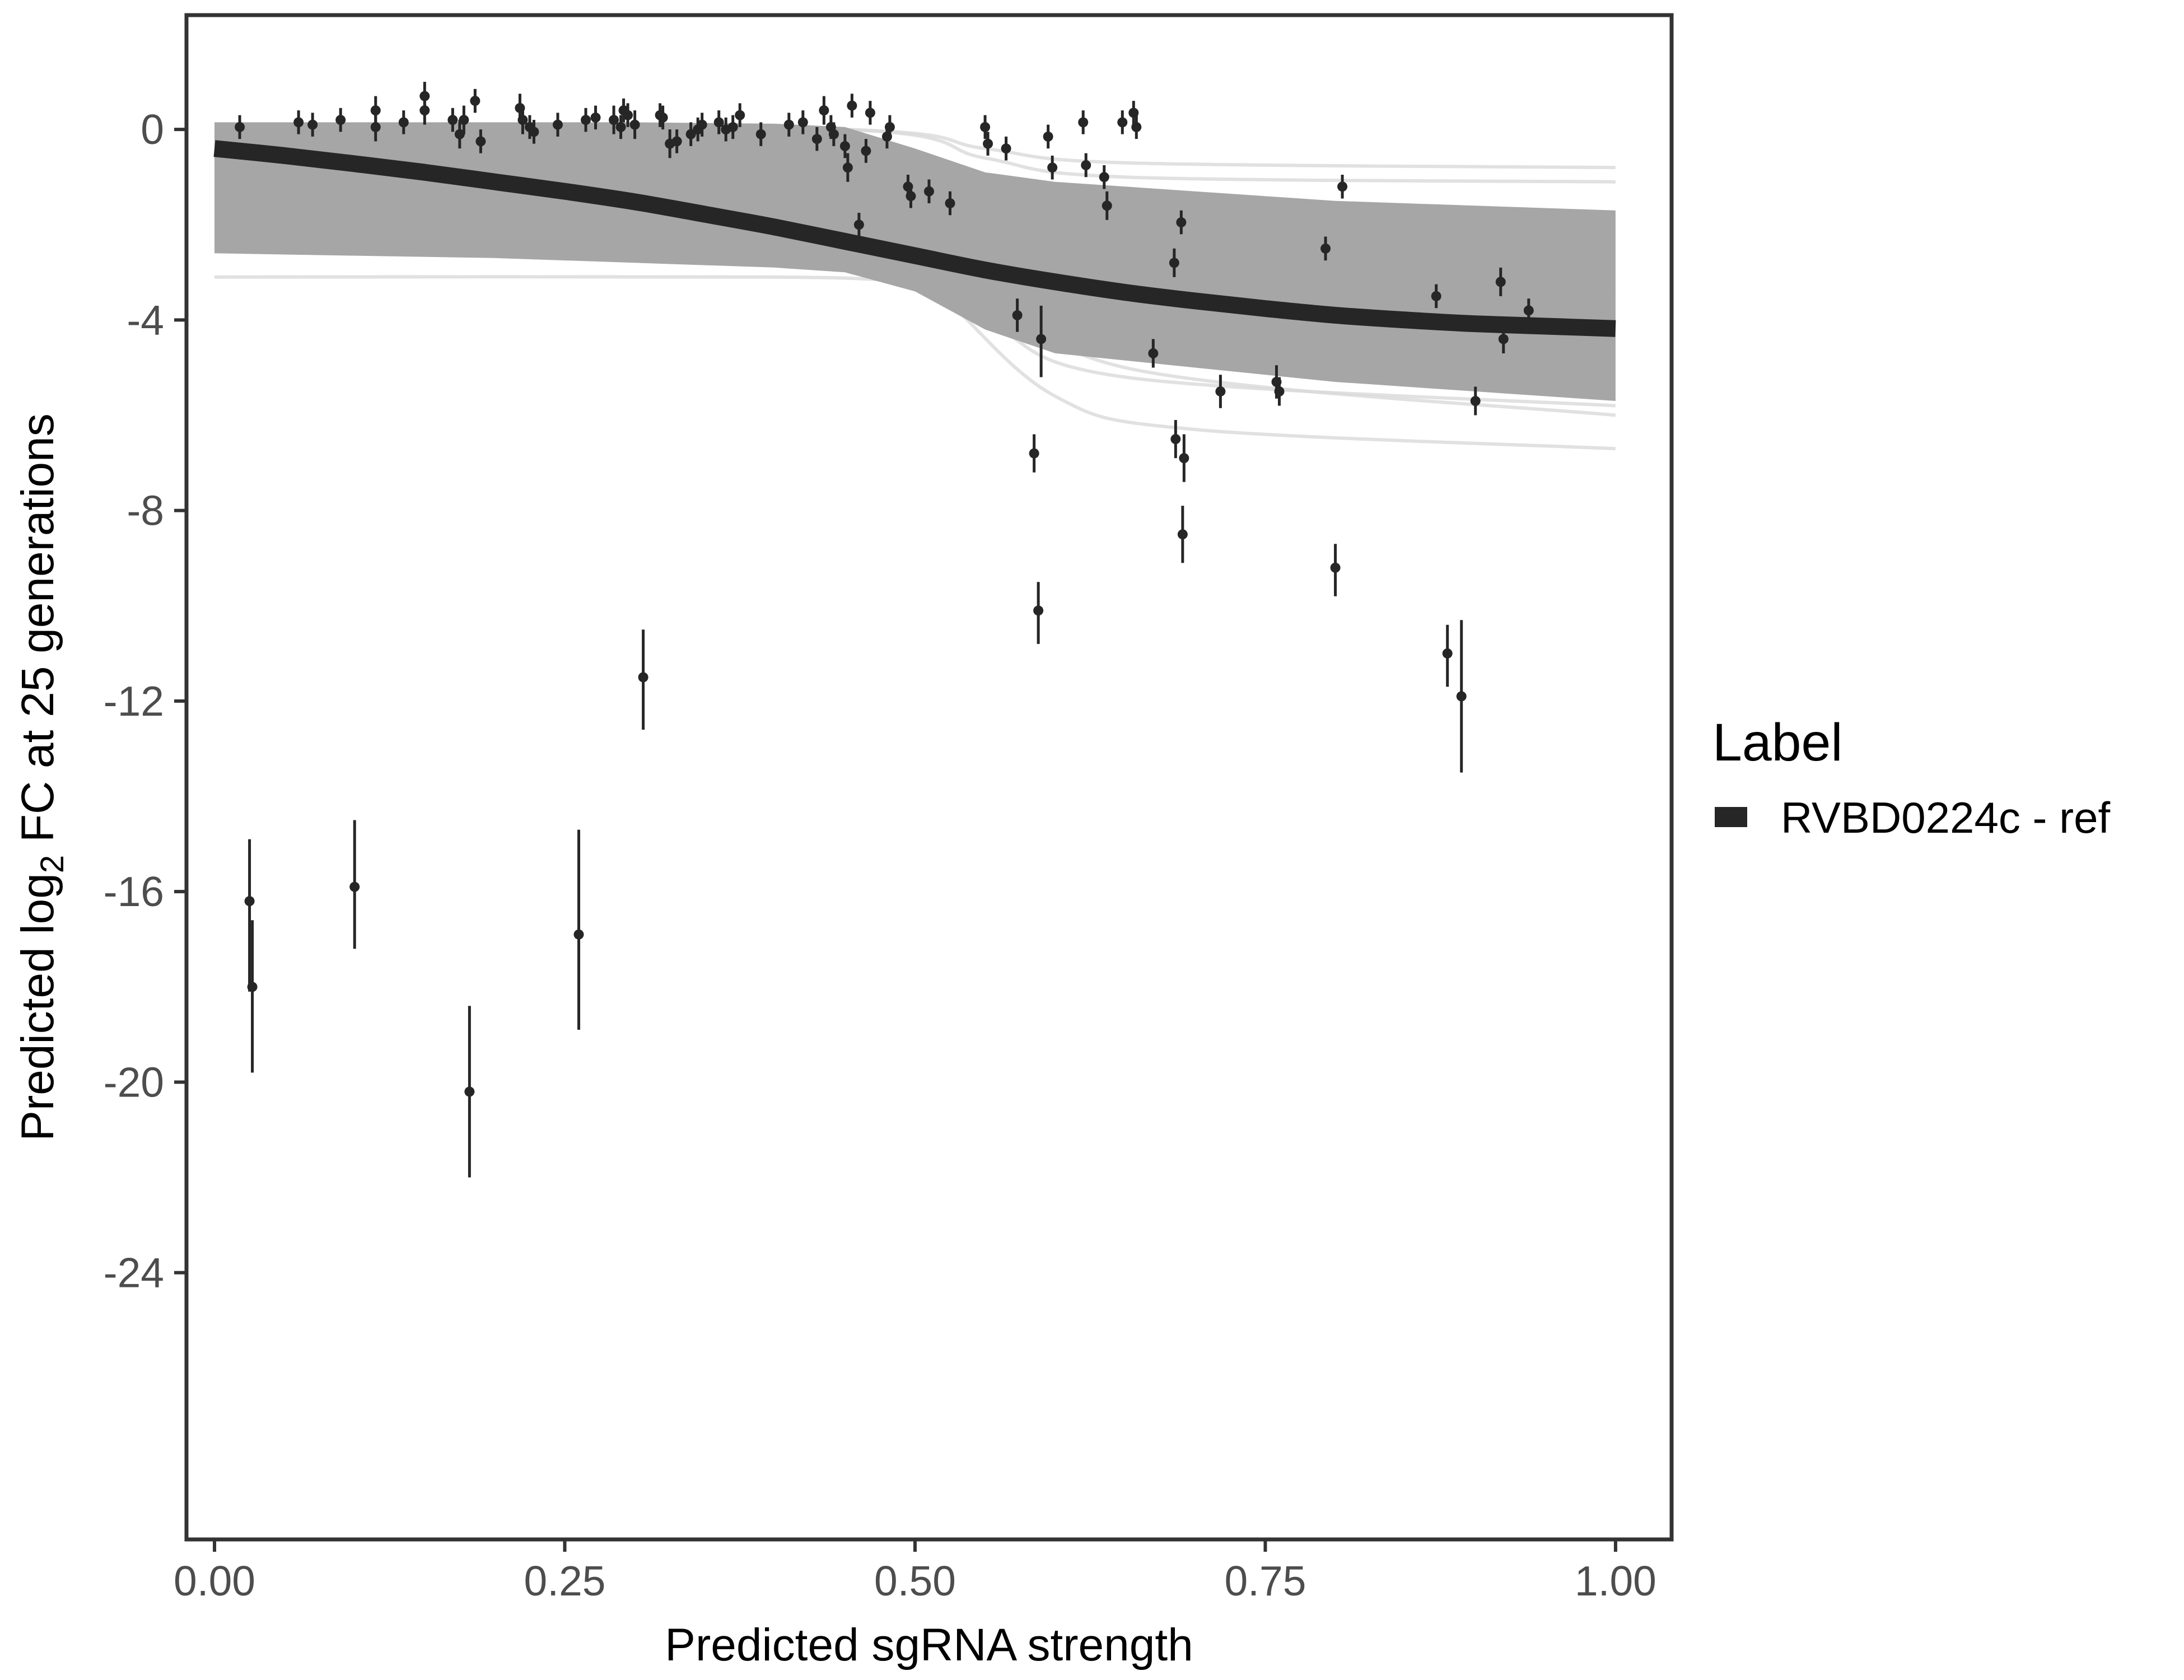 The image size is (2184, 1680). Describe the element at coordinates (1731, 817) in the screenshot. I see `legend-key` at that location.